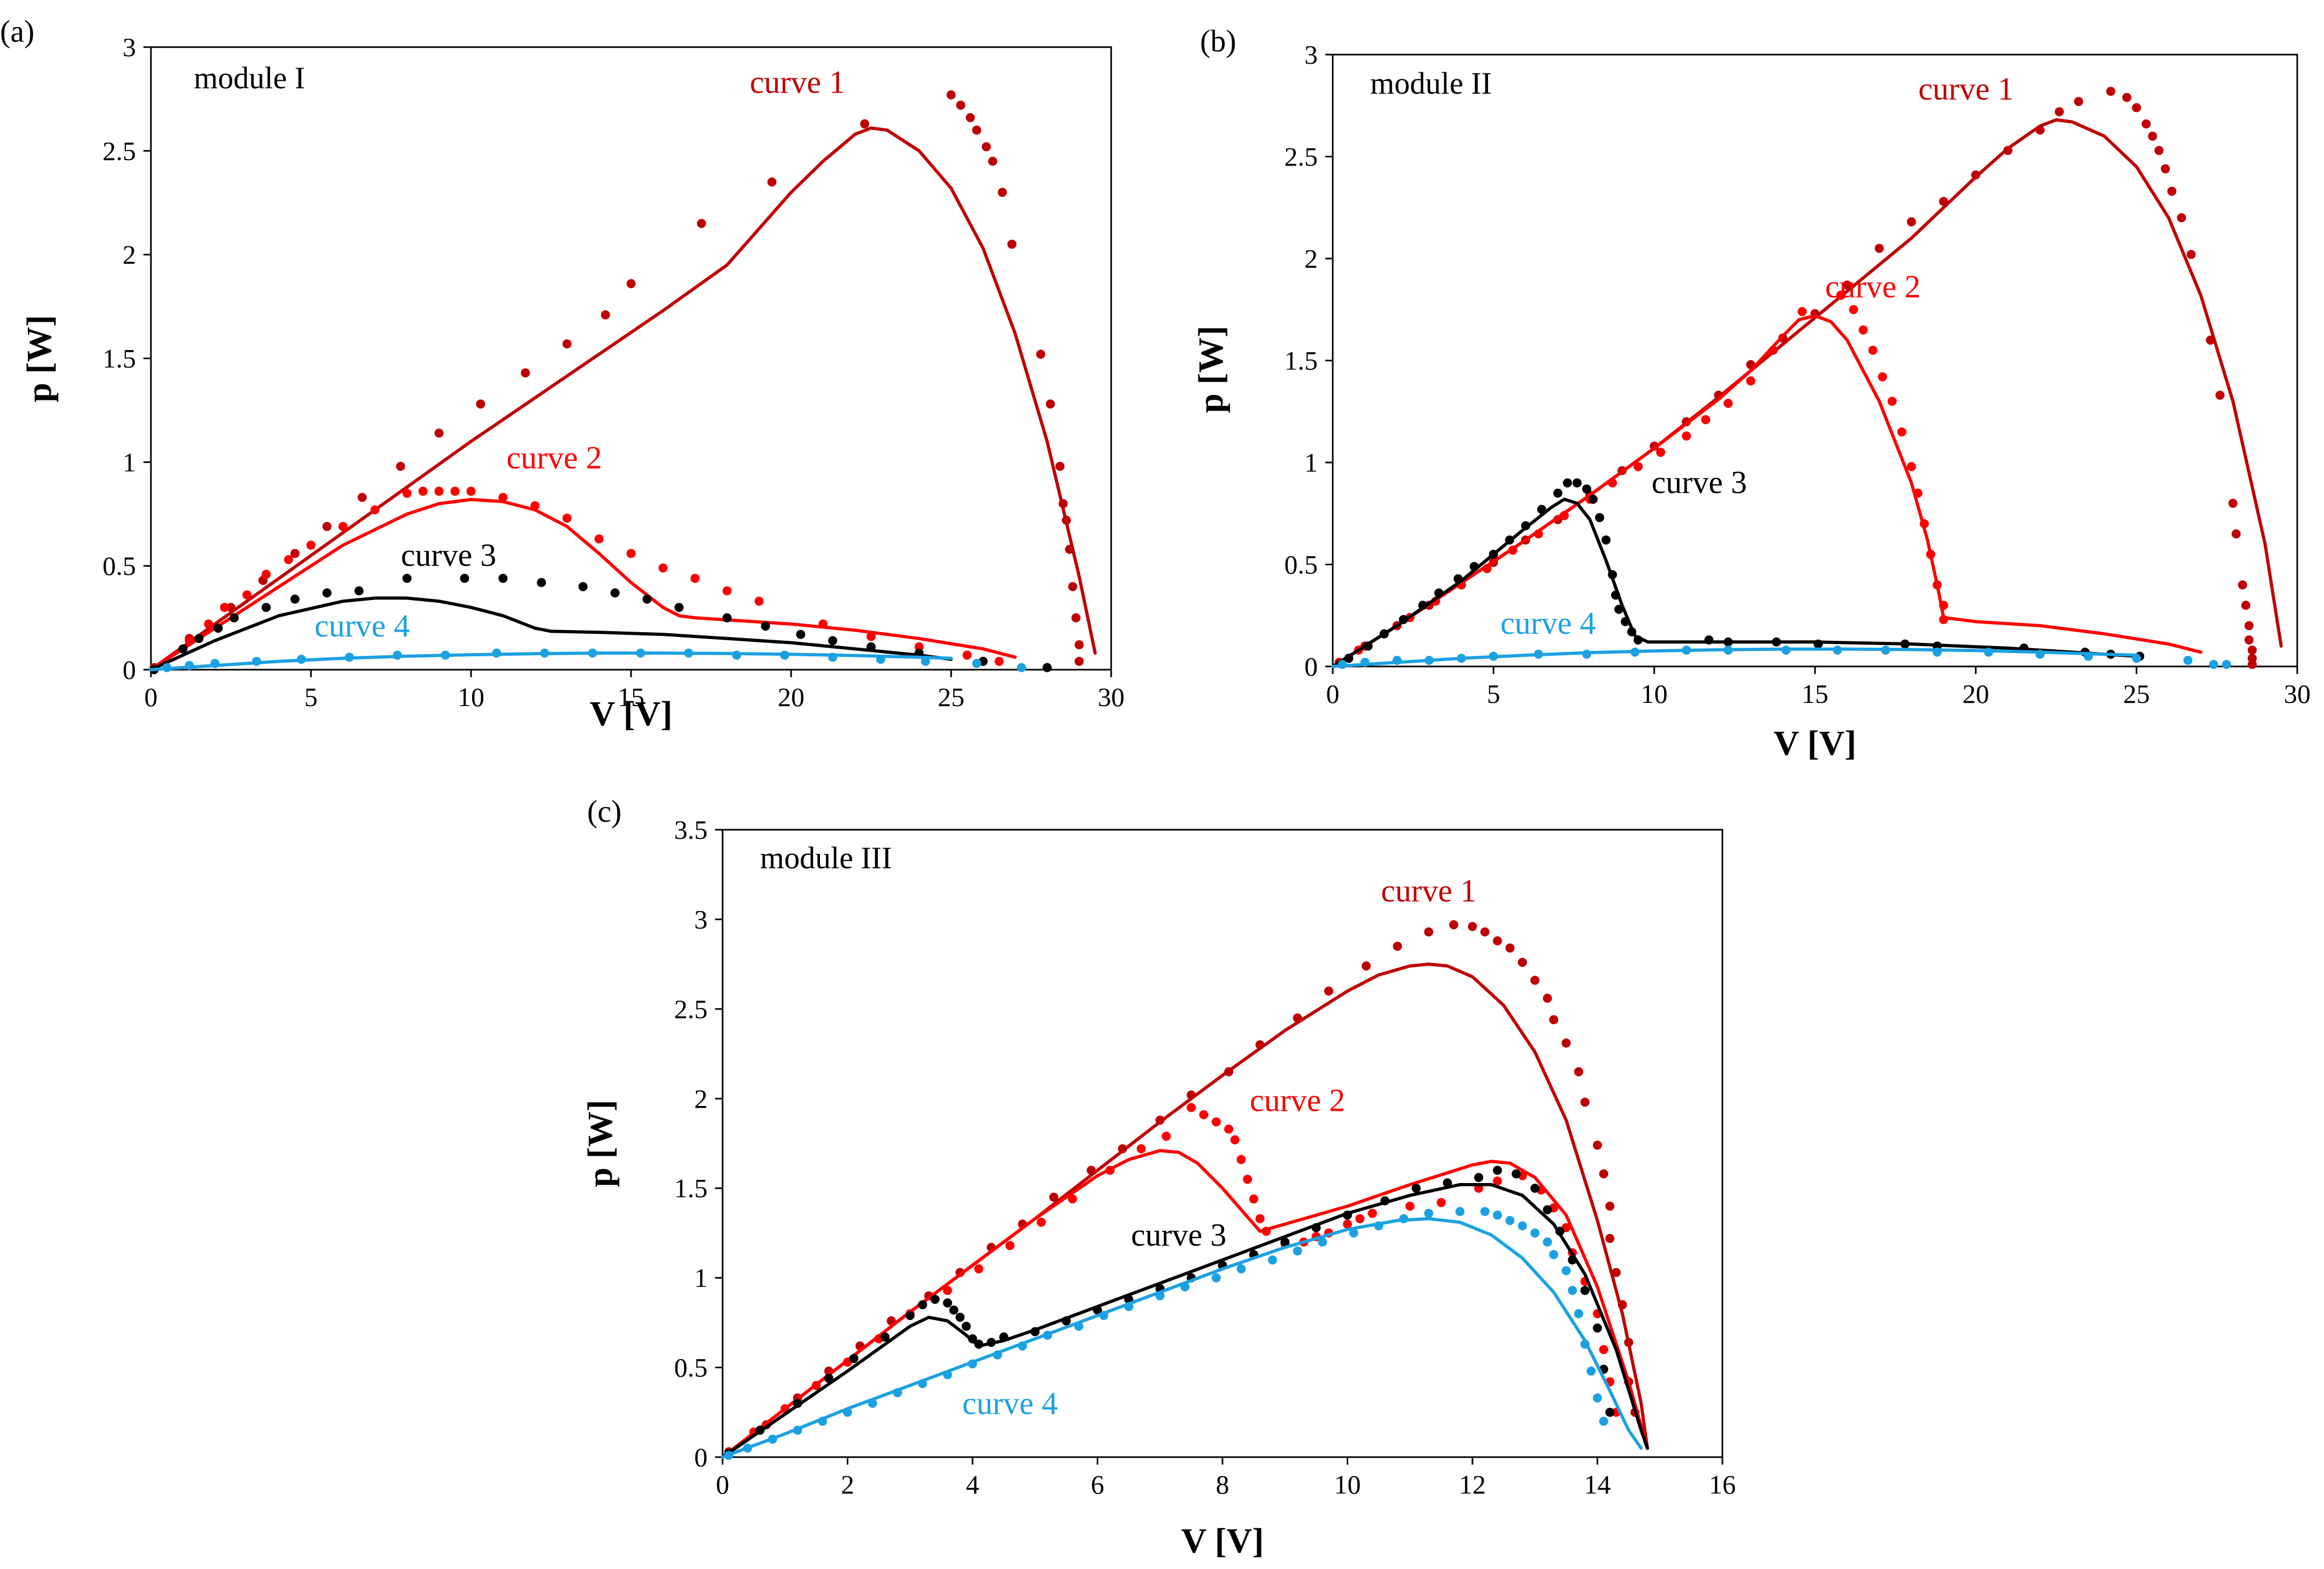 The image size is (2324, 1569). Describe the element at coordinates (1301, 361) in the screenshot. I see `y-tick-label: 1.5` at that location.